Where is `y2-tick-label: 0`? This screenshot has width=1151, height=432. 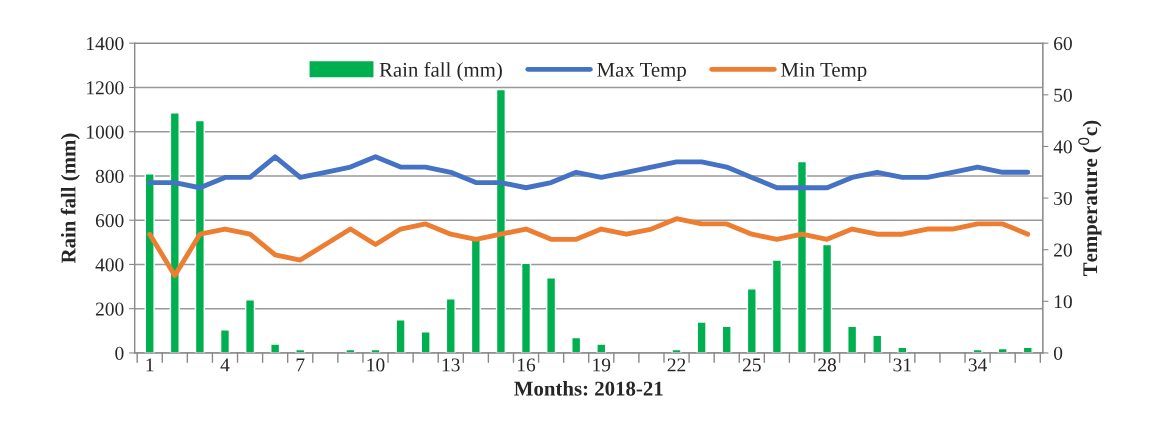
y2-tick-label: 0 is located at coordinates (1058, 353).